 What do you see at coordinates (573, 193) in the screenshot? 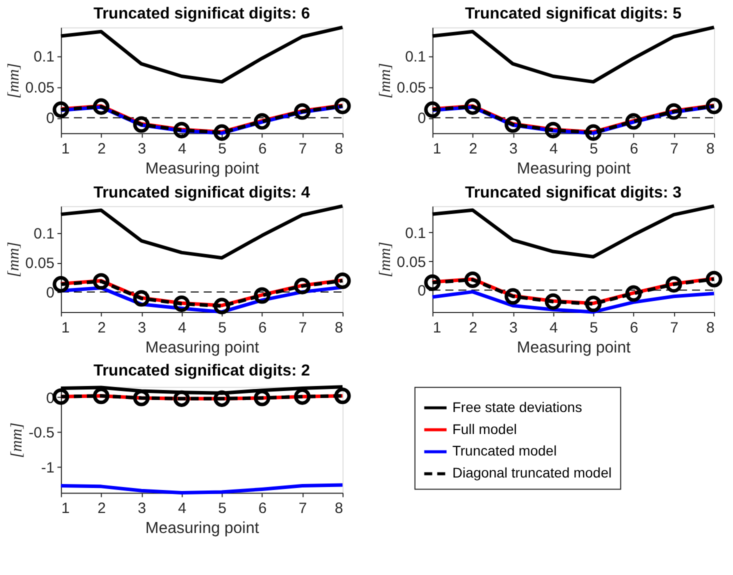
I see `chart-title: Truncated significat digits: 3` at bounding box center [573, 193].